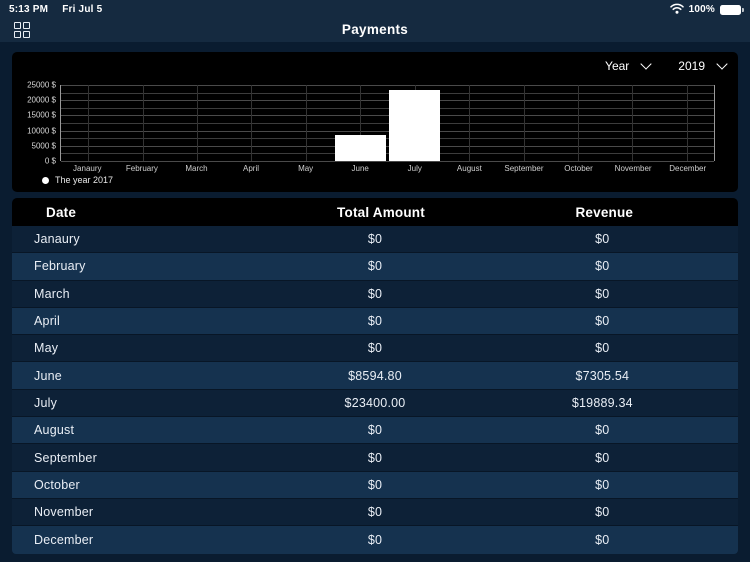 This screenshot has height=562, width=750. Describe the element at coordinates (46, 402) in the screenshot. I see `cell-date: July` at that location.